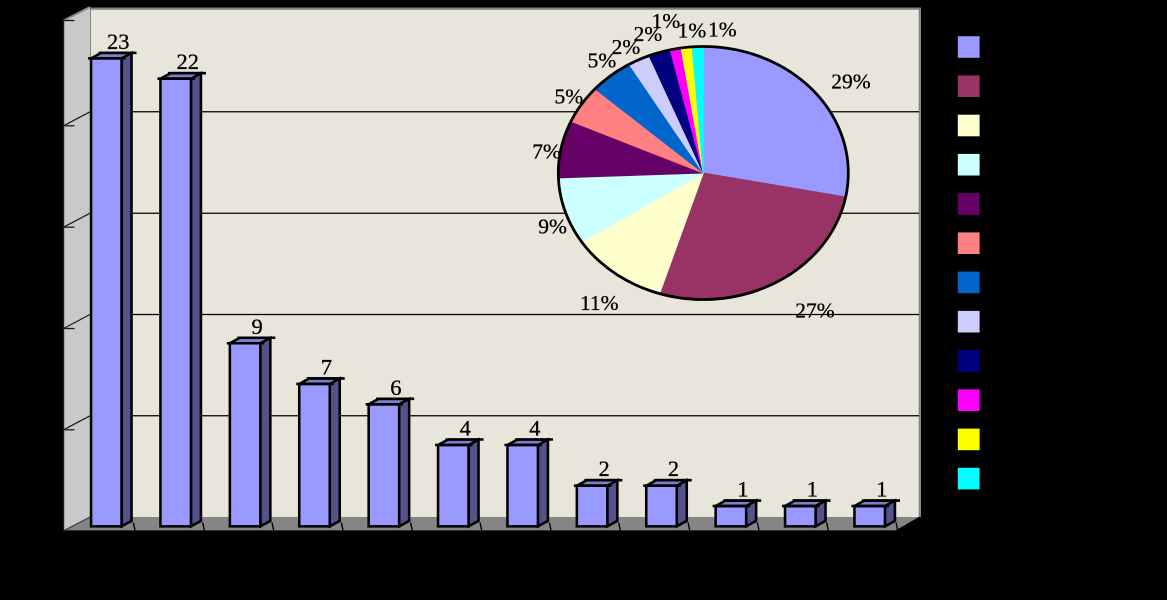 This screenshot has width=1167, height=600. Describe the element at coordinates (256, 326) in the screenshot. I see `svg-text: 9` at that location.